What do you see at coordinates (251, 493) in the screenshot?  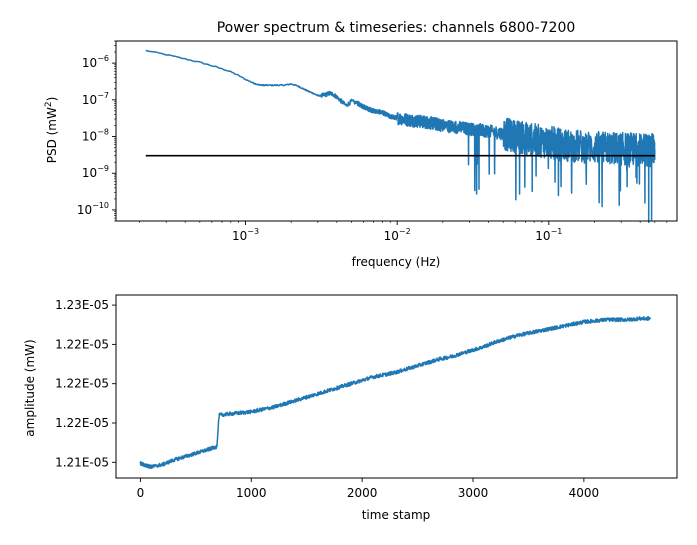 I see `x-tick-label-1-1: 1000` at bounding box center [251, 493].